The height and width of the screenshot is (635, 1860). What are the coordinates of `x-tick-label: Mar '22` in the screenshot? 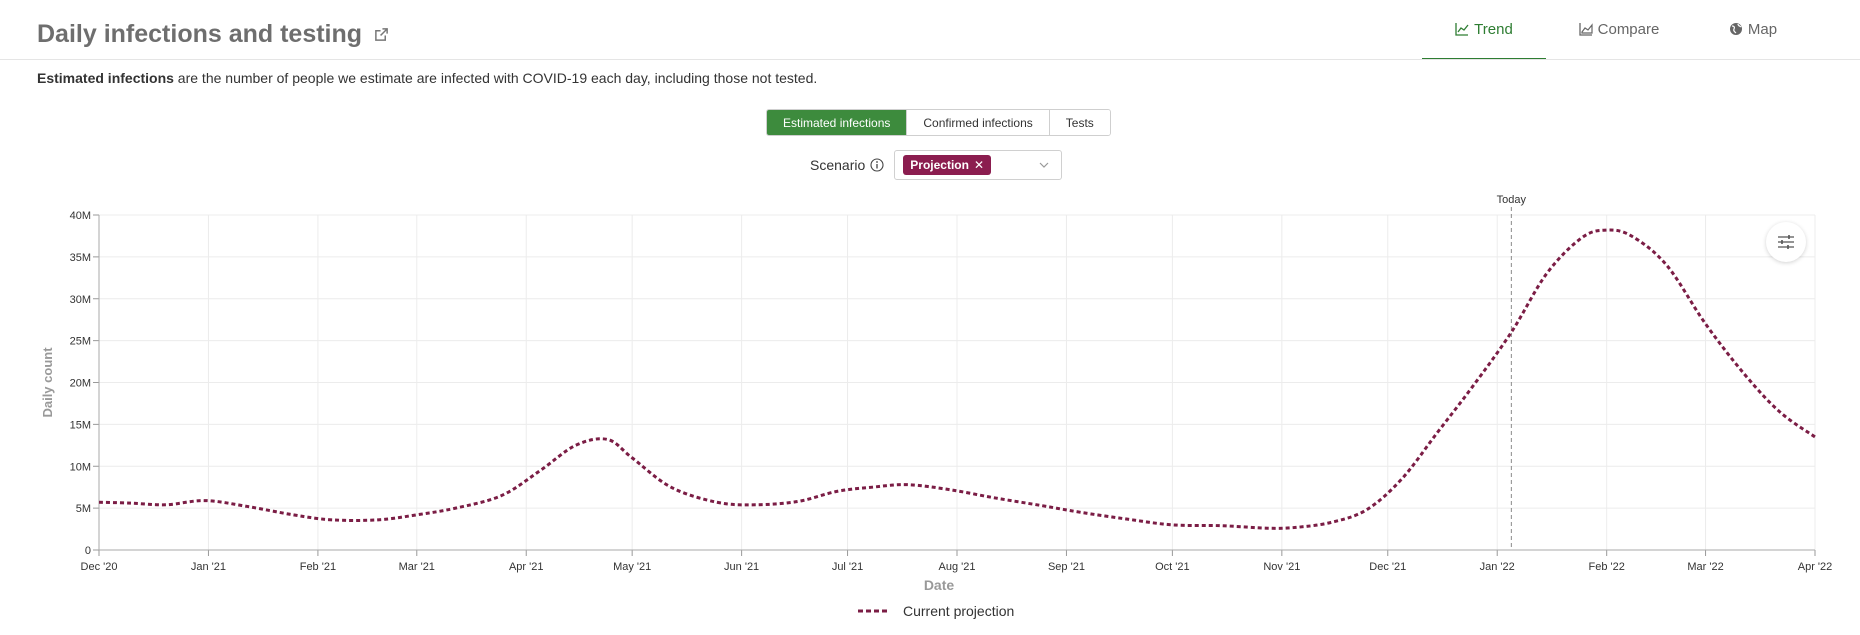 It's located at (1705, 567).